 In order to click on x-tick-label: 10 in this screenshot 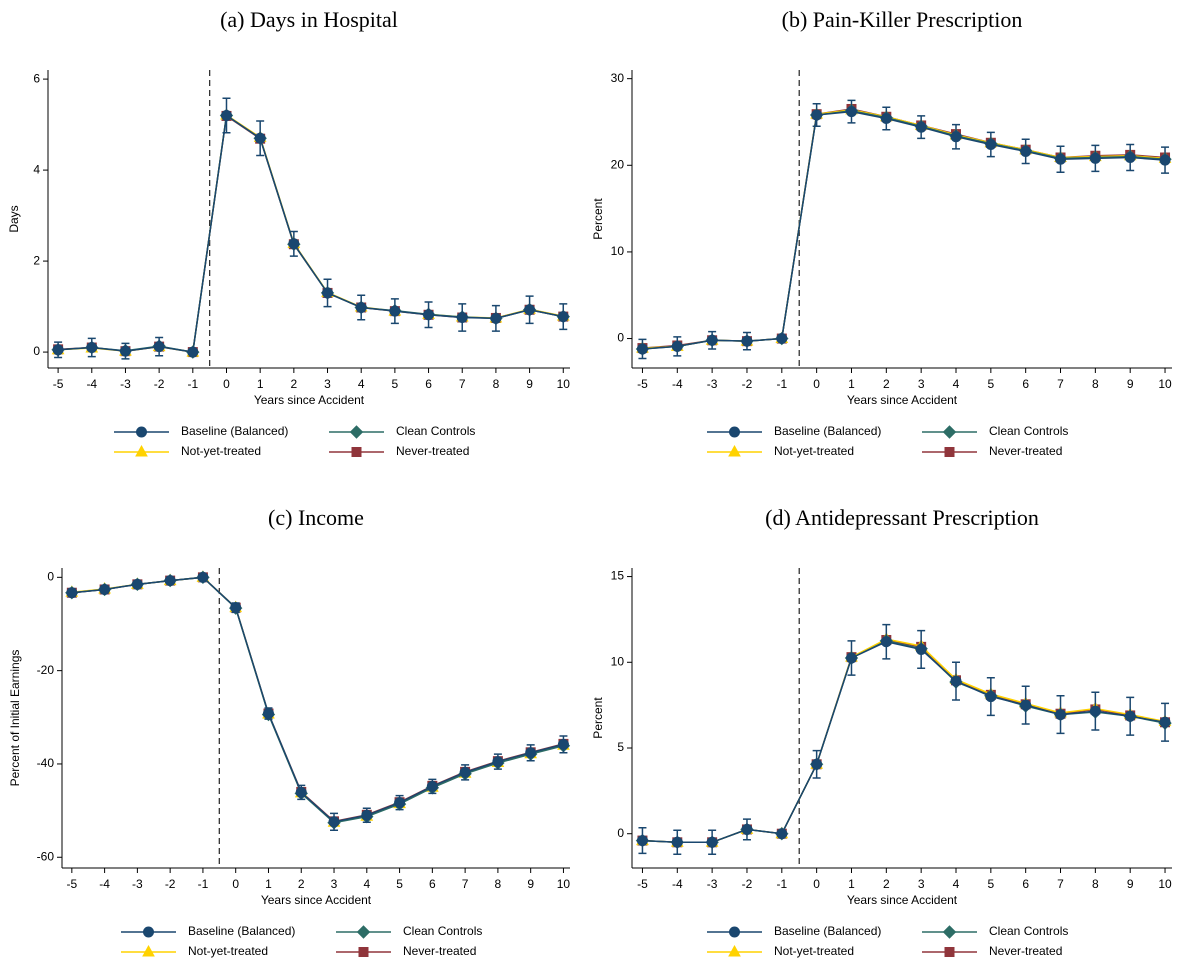, I will do `click(1165, 384)`.